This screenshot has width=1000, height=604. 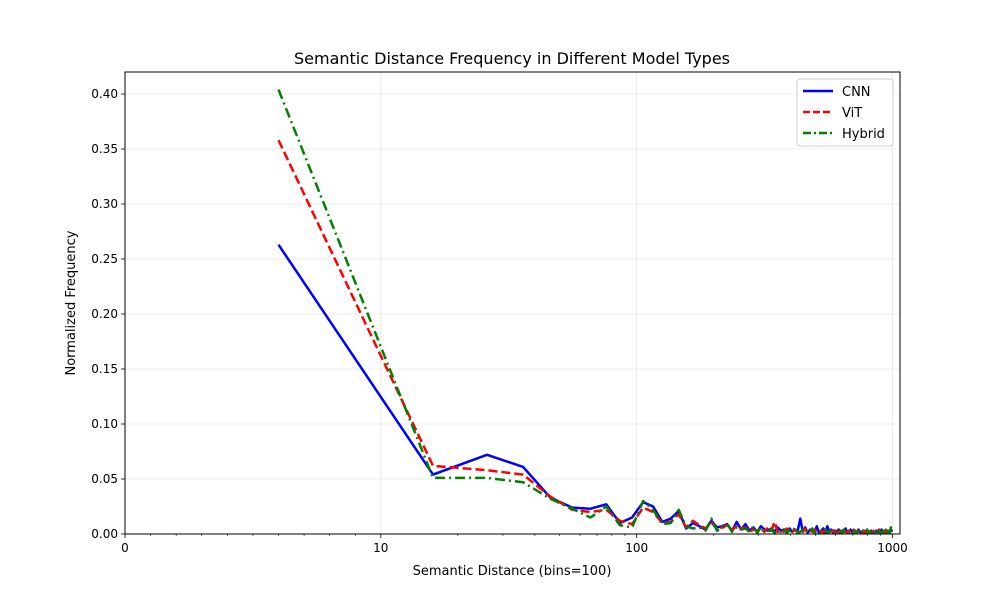 What do you see at coordinates (380, 548) in the screenshot?
I see `x-tick-label: 10` at bounding box center [380, 548].